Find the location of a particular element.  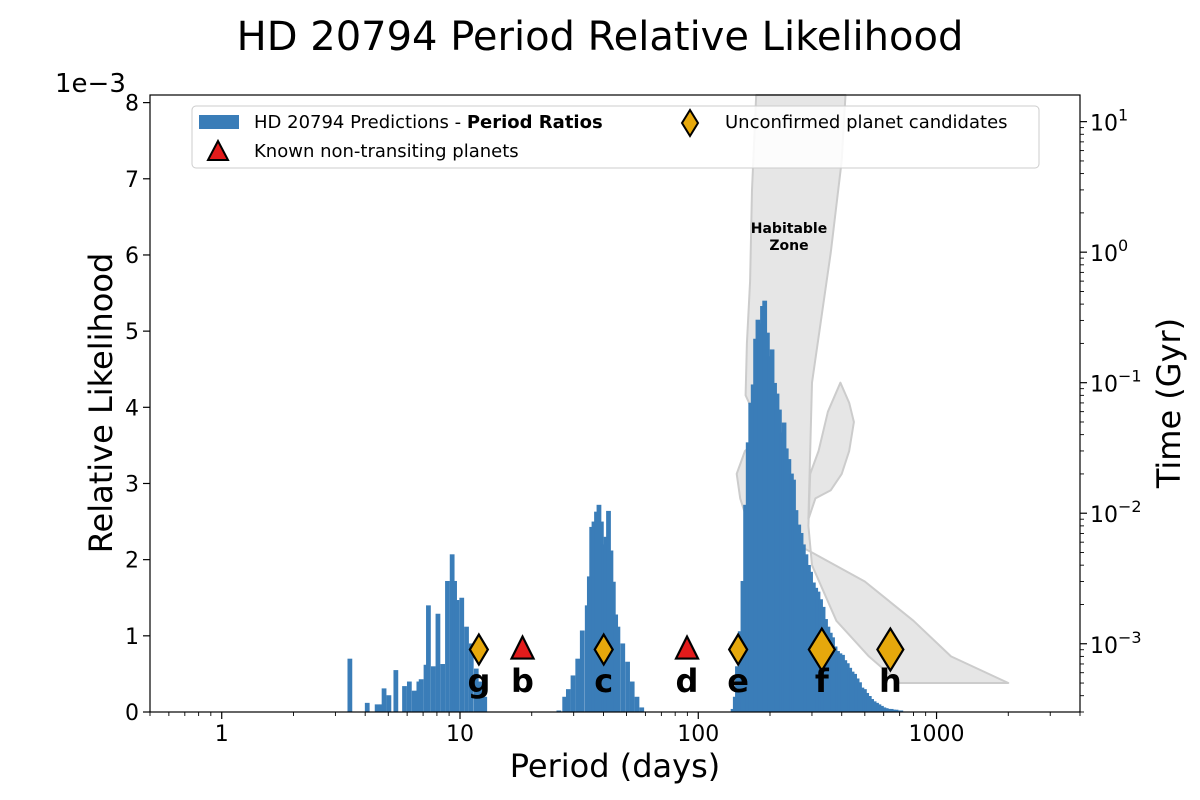

y-axis: 0 1 2 3 4 5 6 7 8 is located at coordinates (137, 409).